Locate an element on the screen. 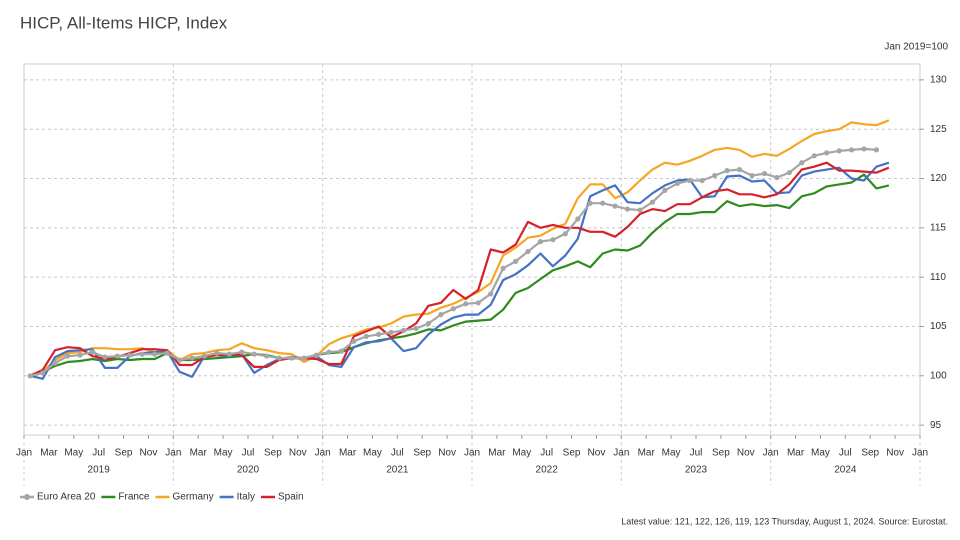  x-group-label: 2022 is located at coordinates (547, 470).